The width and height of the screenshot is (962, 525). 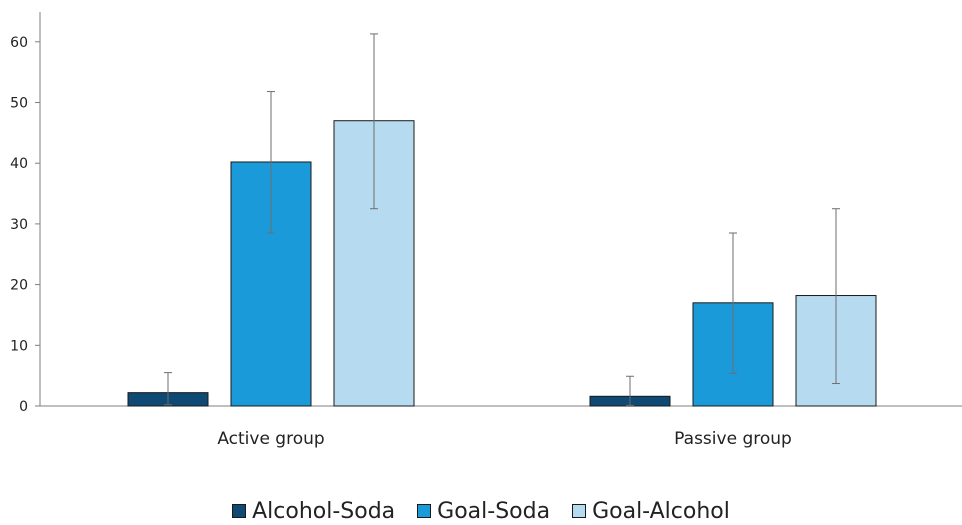 I want to click on y-tick-label: 40, so click(x=19, y=164).